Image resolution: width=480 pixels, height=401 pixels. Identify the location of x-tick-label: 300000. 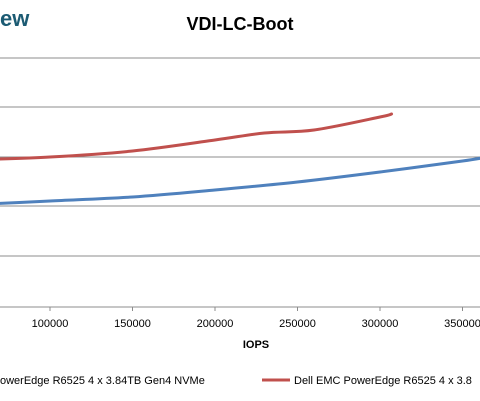
(380, 324).